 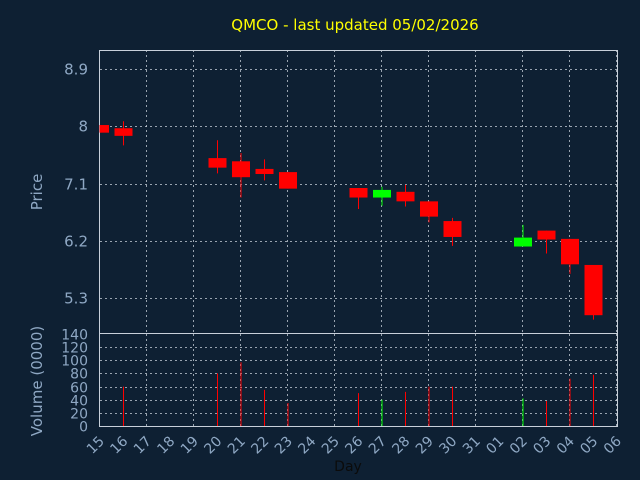 I want to click on volume-tick-label: 80, so click(x=79, y=375).